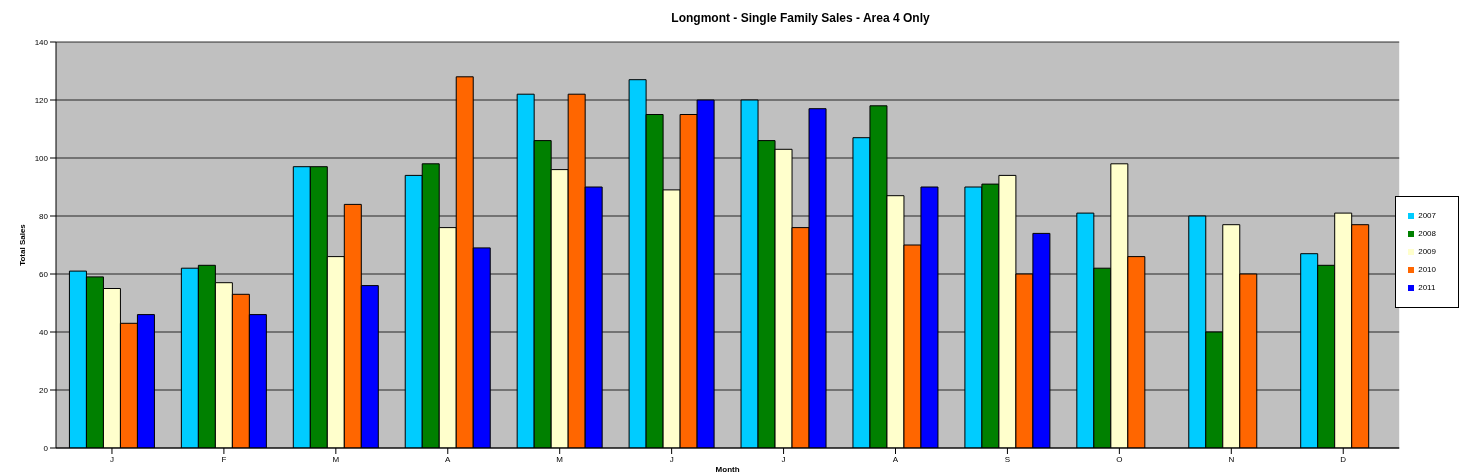  Describe the element at coordinates (41, 158) in the screenshot. I see `y-tick-label: 100` at that location.